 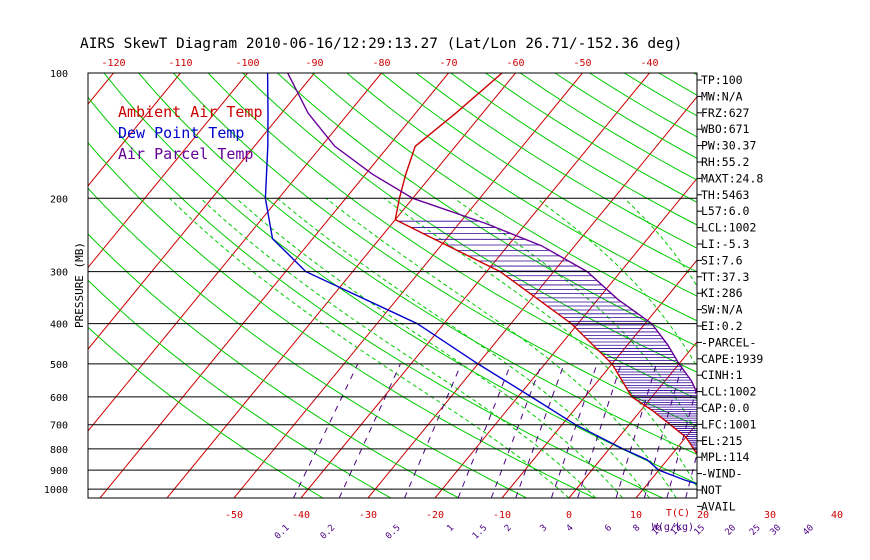 What do you see at coordinates (508, 528) in the screenshot?
I see `mixing-ratio-tick-label: 2` at bounding box center [508, 528].